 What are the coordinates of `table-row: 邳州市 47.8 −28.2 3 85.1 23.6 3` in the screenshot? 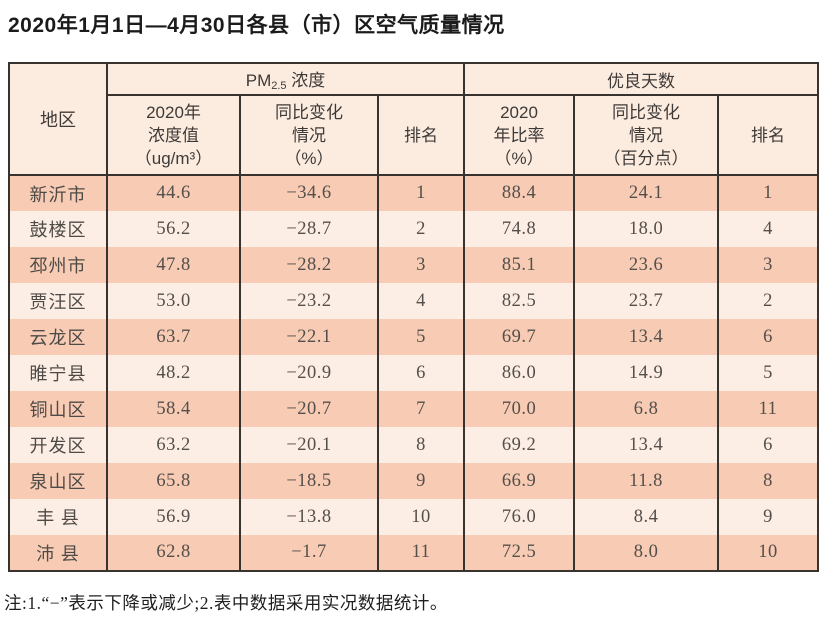 It's located at (414, 265).